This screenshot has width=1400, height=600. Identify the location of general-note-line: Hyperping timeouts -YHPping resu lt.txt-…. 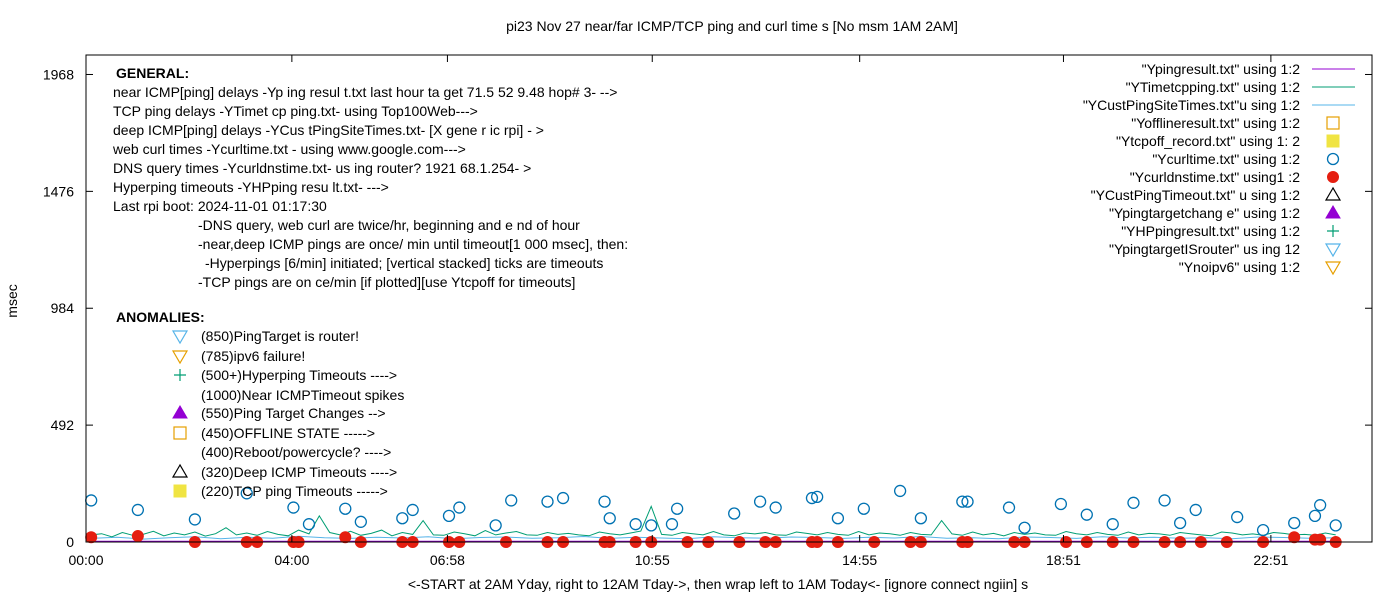
(251, 187).